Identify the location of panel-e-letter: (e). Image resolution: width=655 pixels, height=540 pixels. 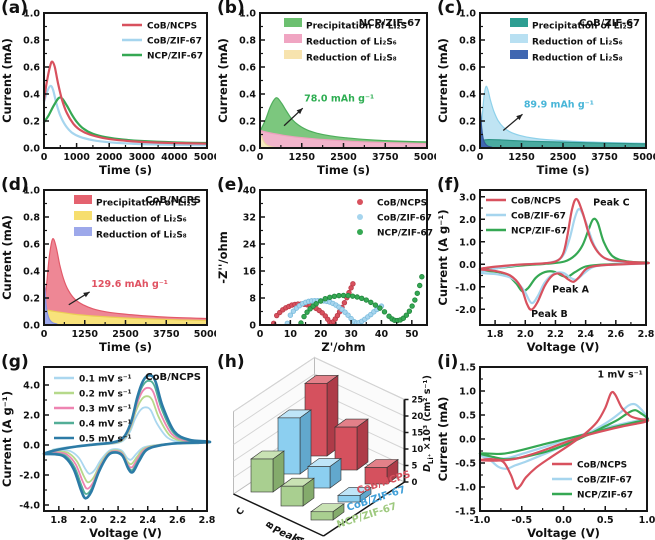
(231, 185).